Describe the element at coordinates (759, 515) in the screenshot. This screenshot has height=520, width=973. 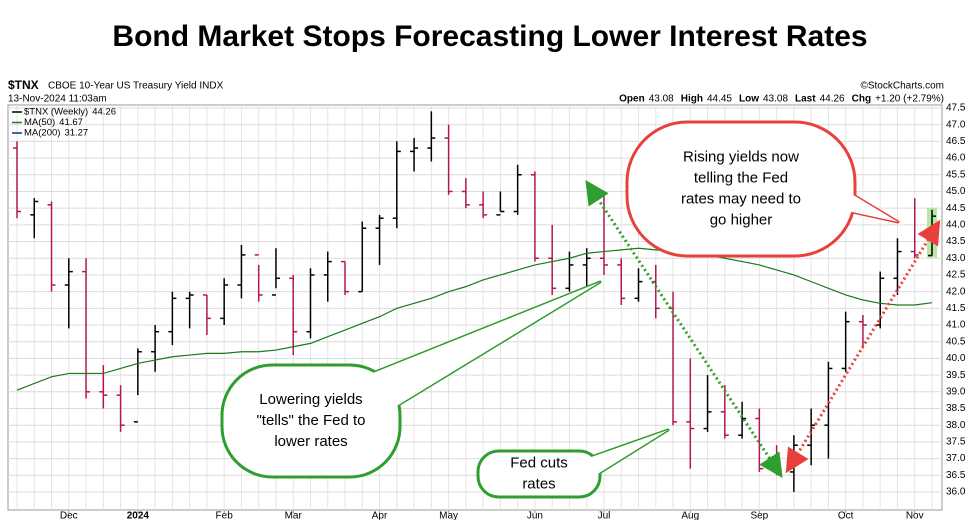
I see `x-tick-label: Sep` at that location.